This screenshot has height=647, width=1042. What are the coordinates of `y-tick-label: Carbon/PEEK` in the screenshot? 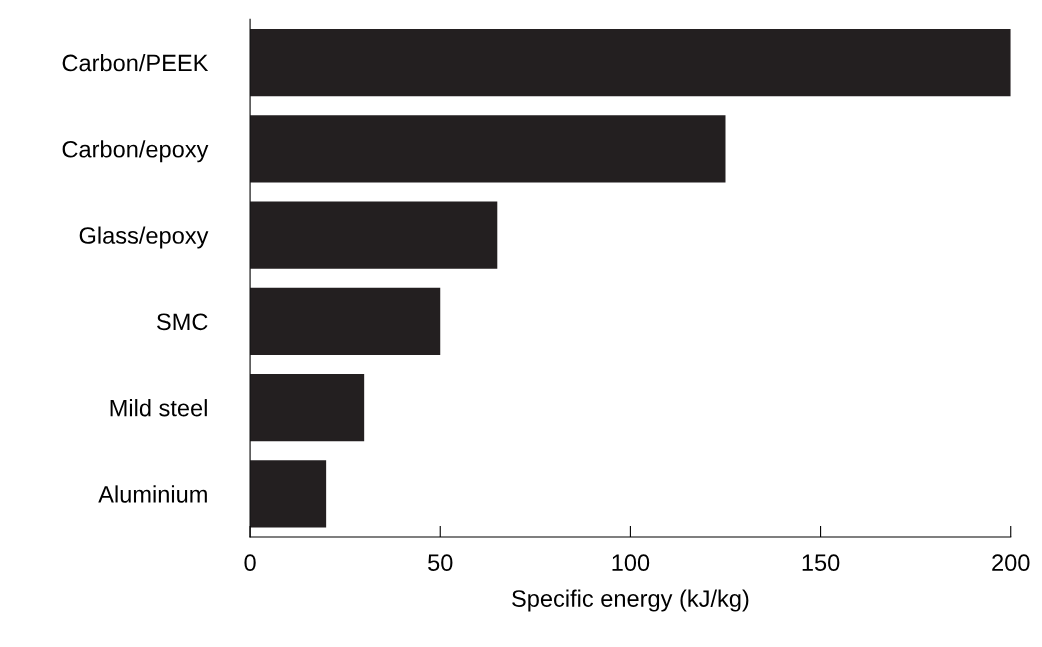 It's located at (135, 62).